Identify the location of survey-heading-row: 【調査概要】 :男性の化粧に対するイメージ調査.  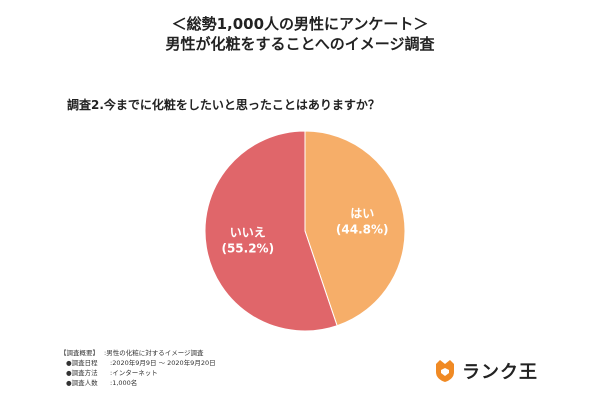
(138, 353).